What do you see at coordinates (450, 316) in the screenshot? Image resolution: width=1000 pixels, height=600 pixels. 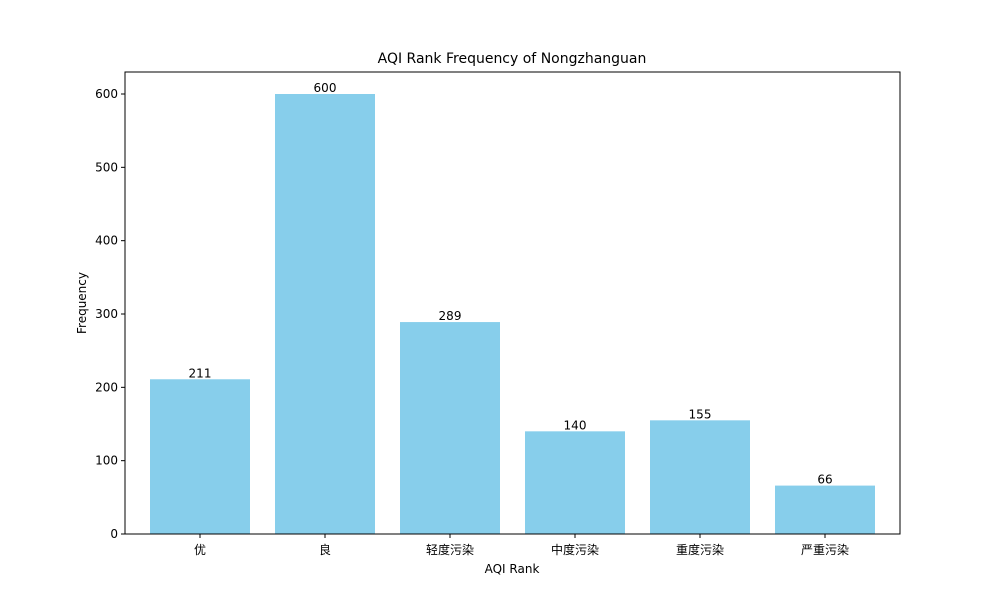 I see `bar-value-label: 289` at bounding box center [450, 316].